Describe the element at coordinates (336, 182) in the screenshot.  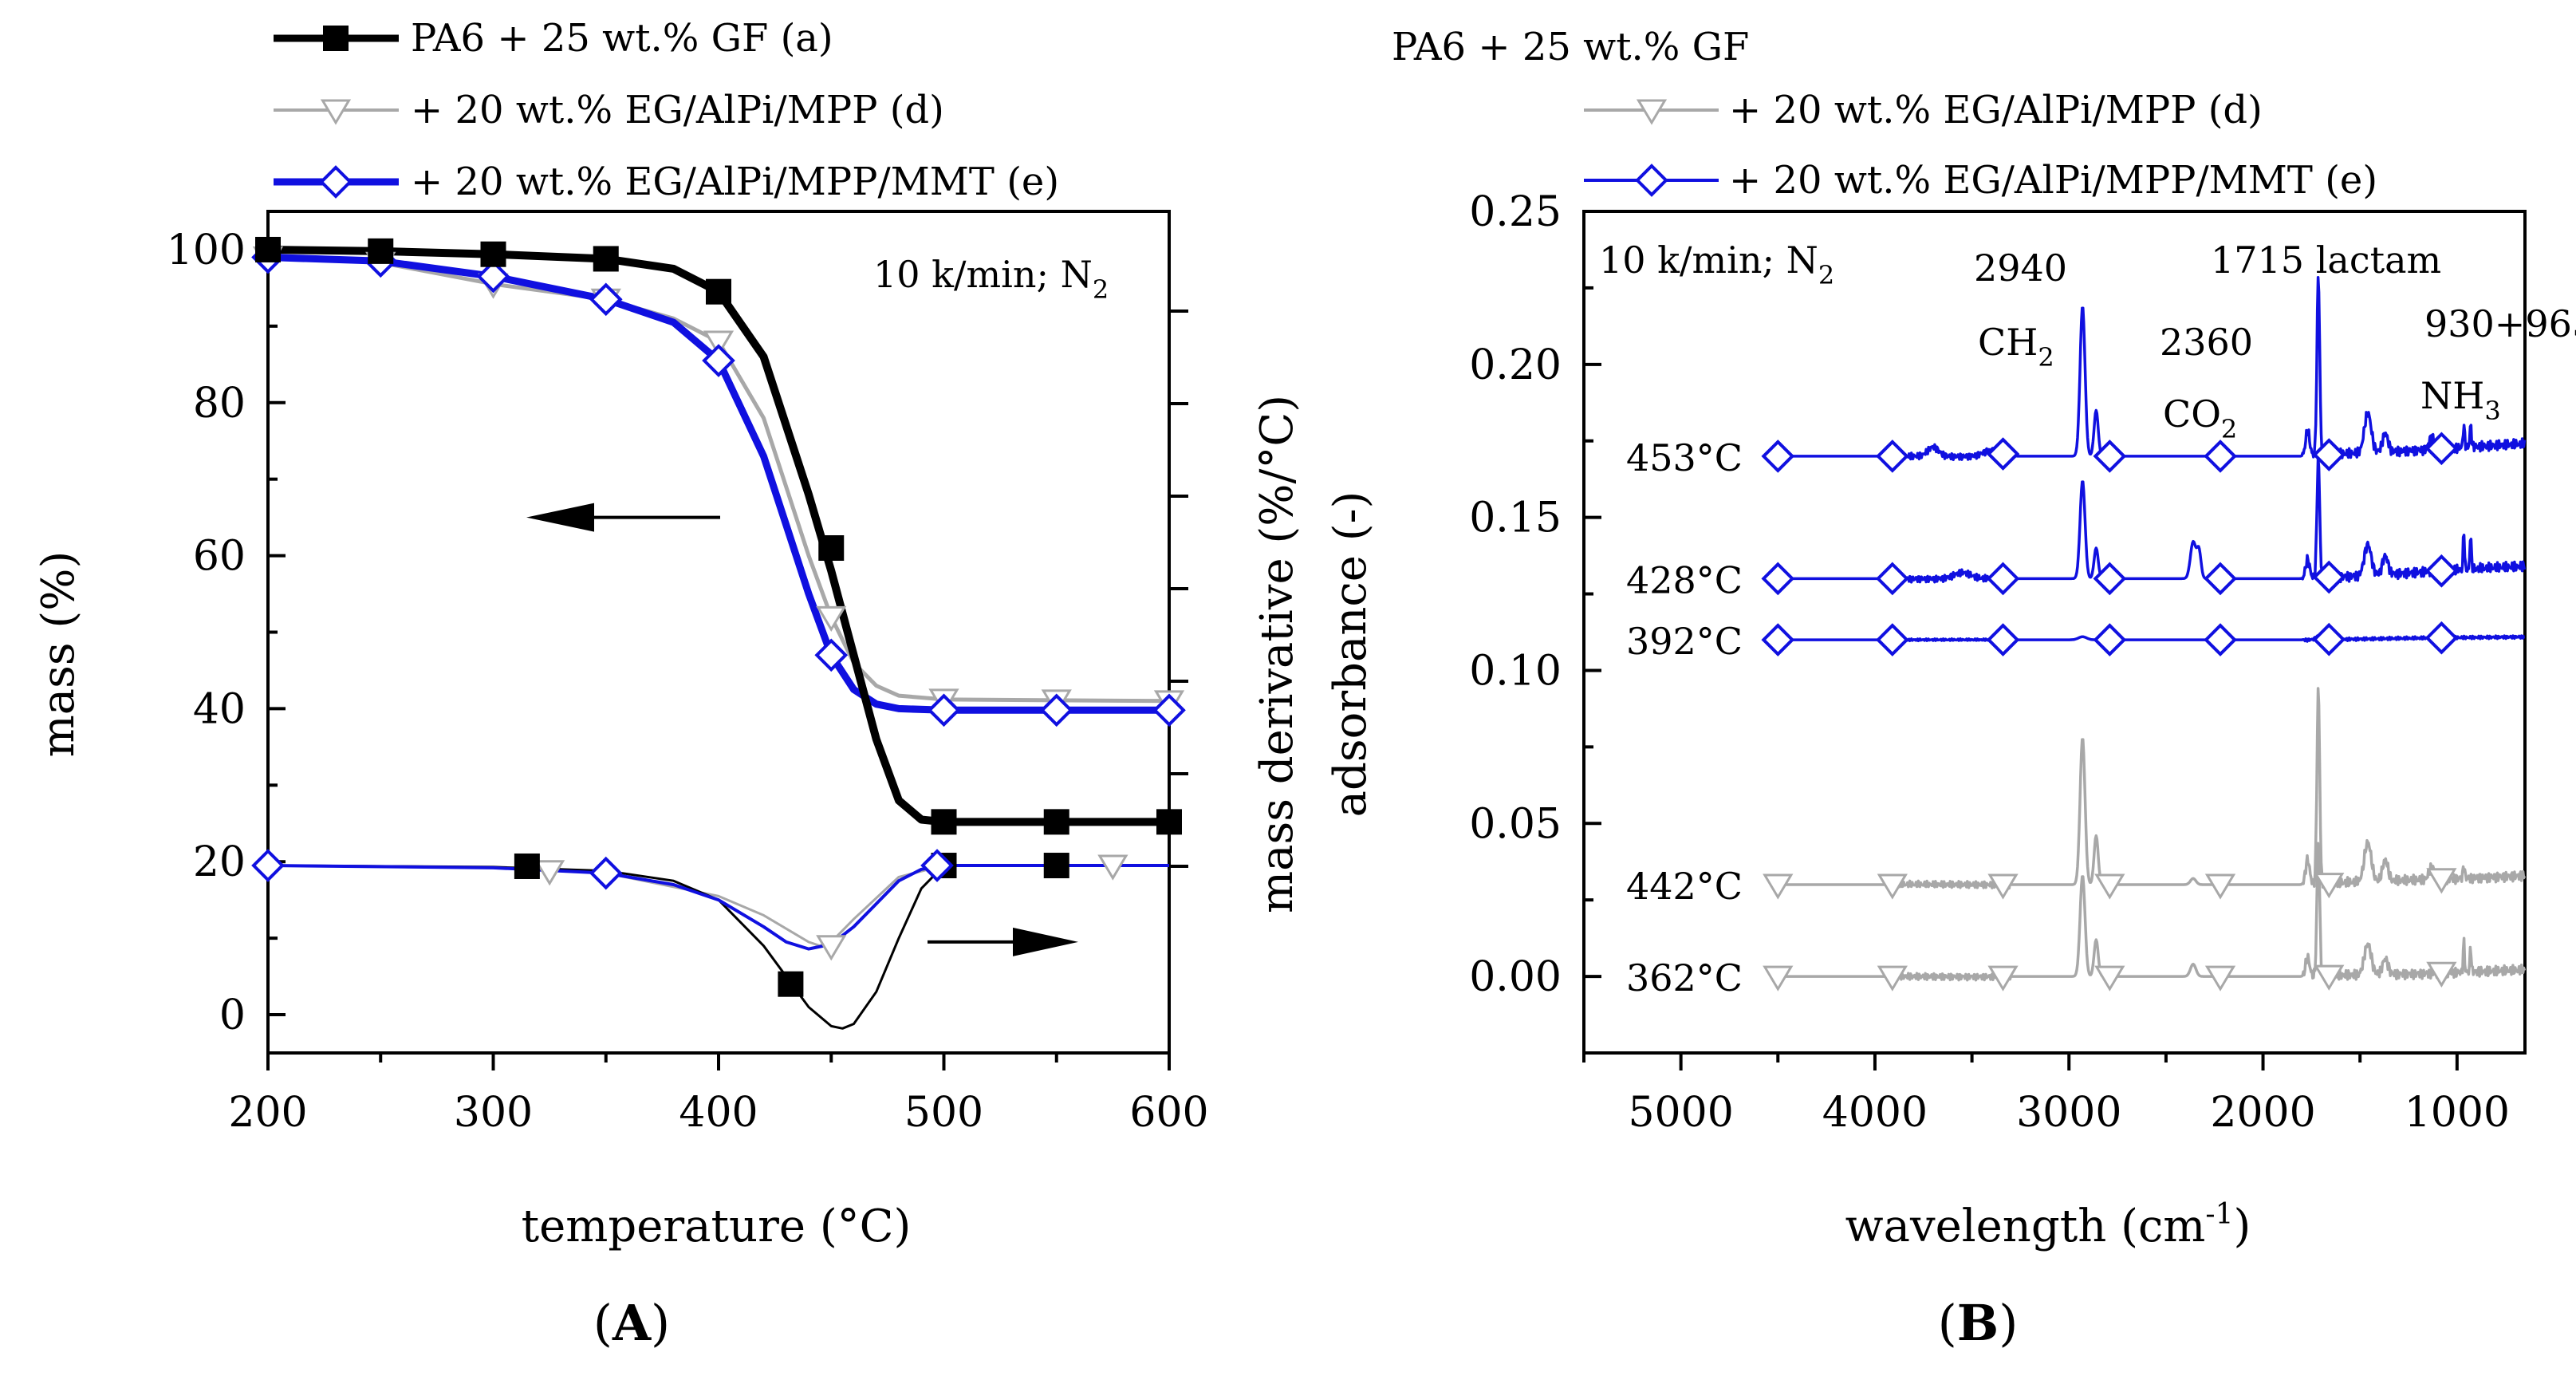
I see `legend-marker-20-wt-eg-alpi-mpp-mmt-e` at that location.